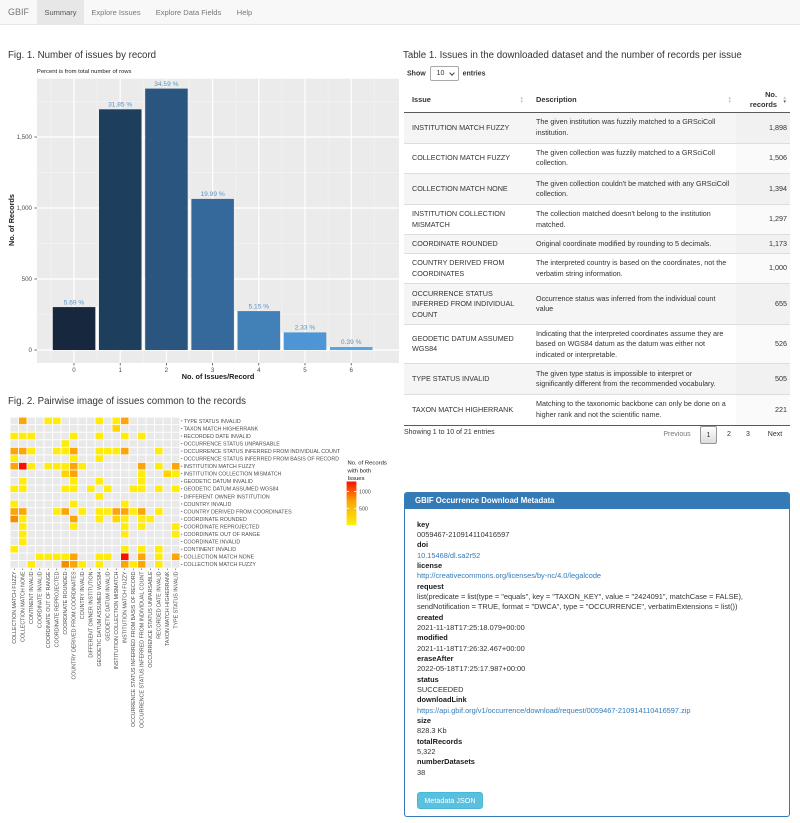  What do you see at coordinates (166, 84) in the screenshot?
I see `svg-text: 34.59 %` at bounding box center [166, 84].